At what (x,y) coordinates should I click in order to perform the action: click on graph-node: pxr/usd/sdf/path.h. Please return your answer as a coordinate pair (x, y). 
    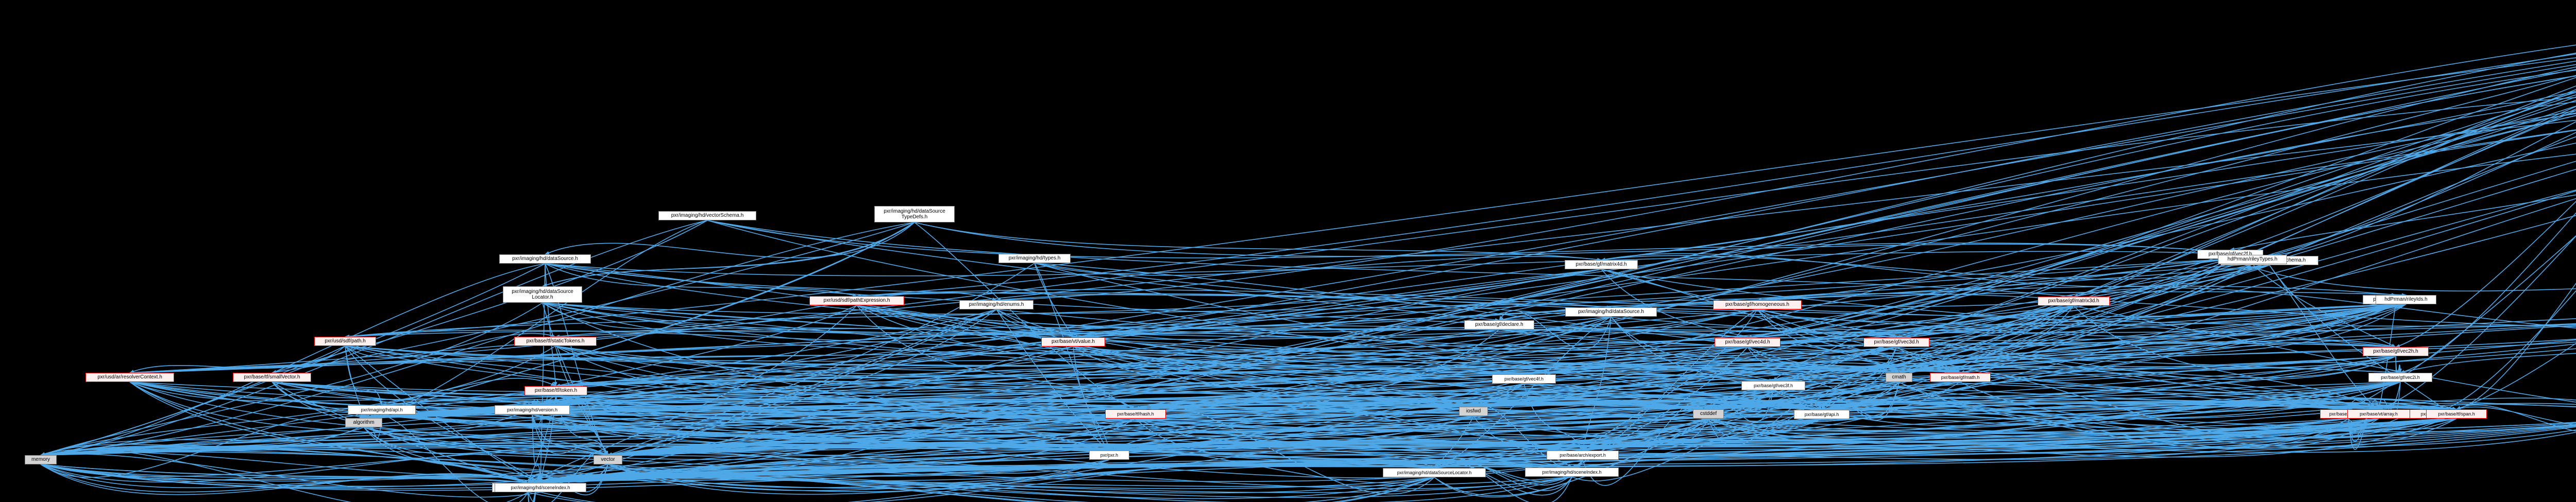
    Looking at the image, I should click on (345, 342).